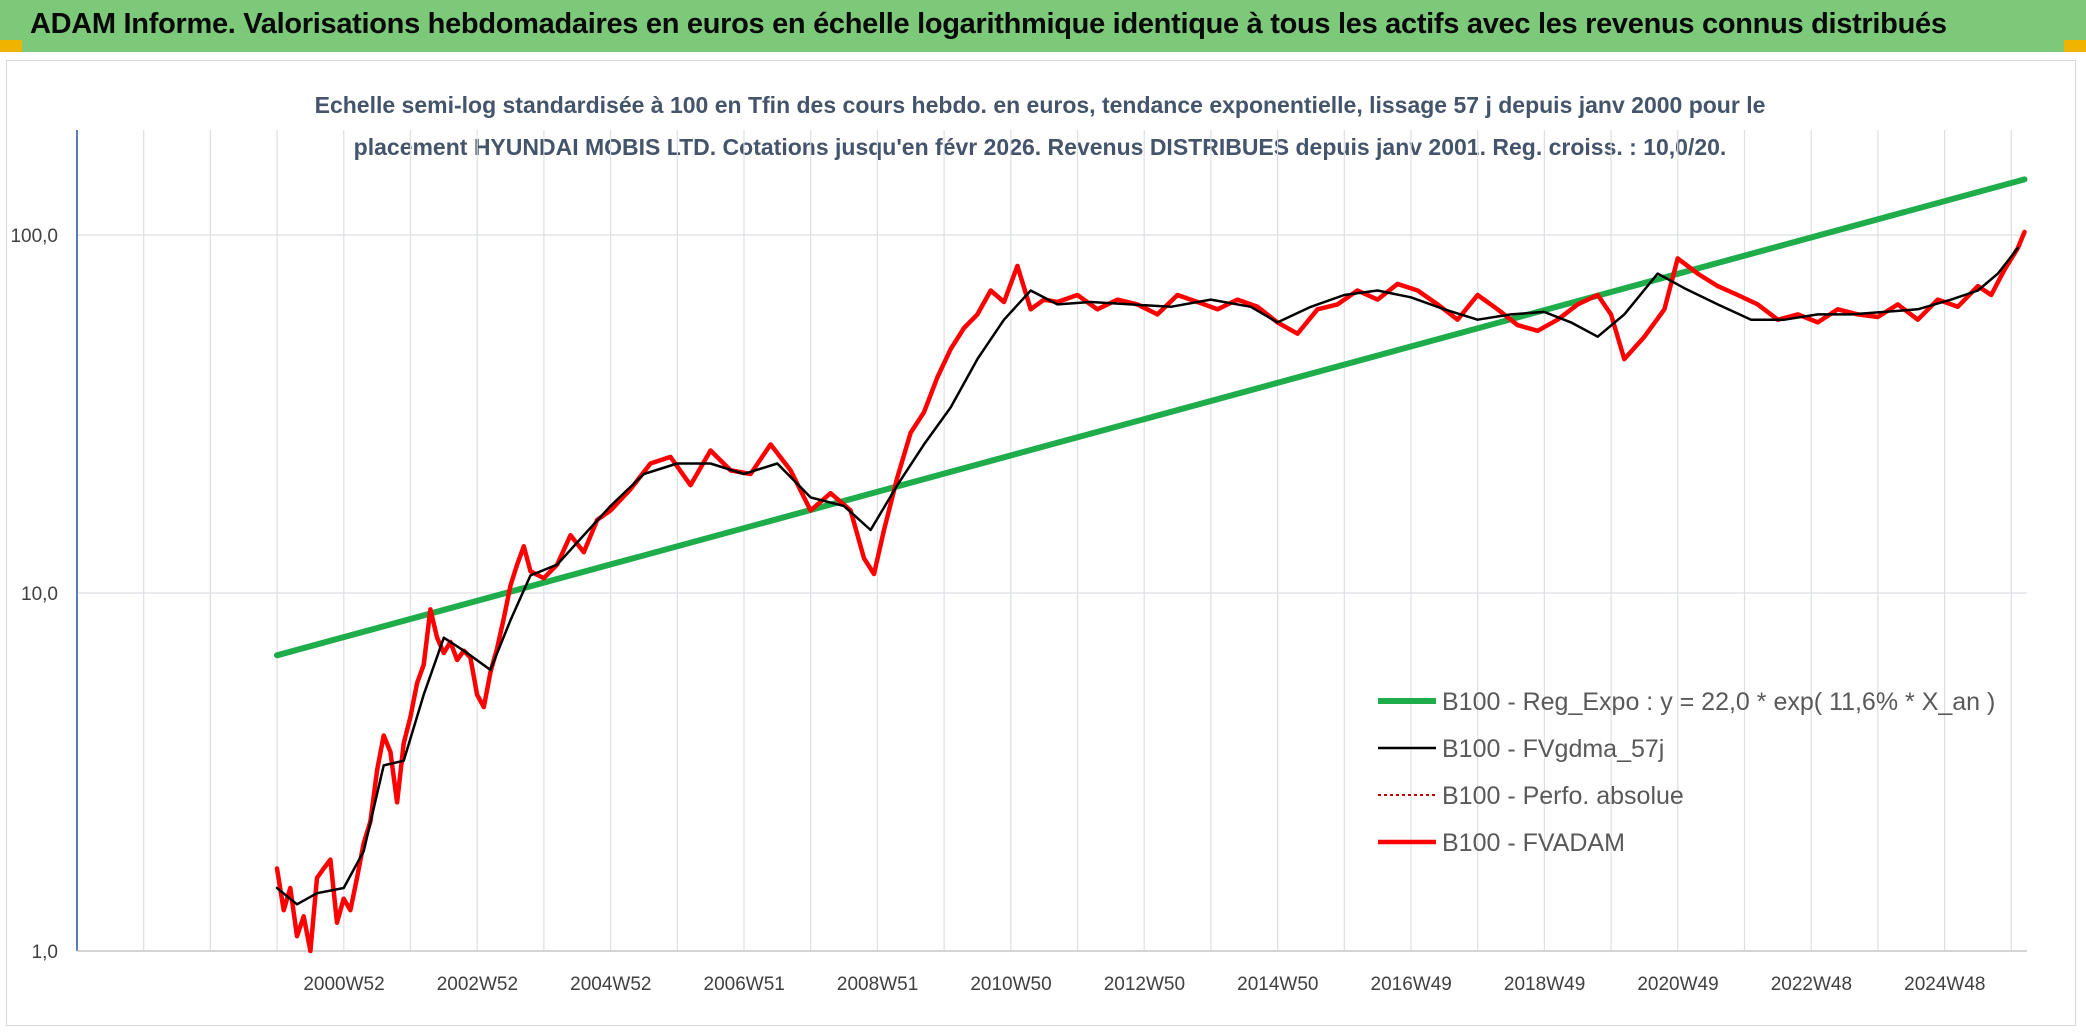  Describe the element at coordinates (2075, 46) in the screenshot. I see `corner-marker-right` at that location.